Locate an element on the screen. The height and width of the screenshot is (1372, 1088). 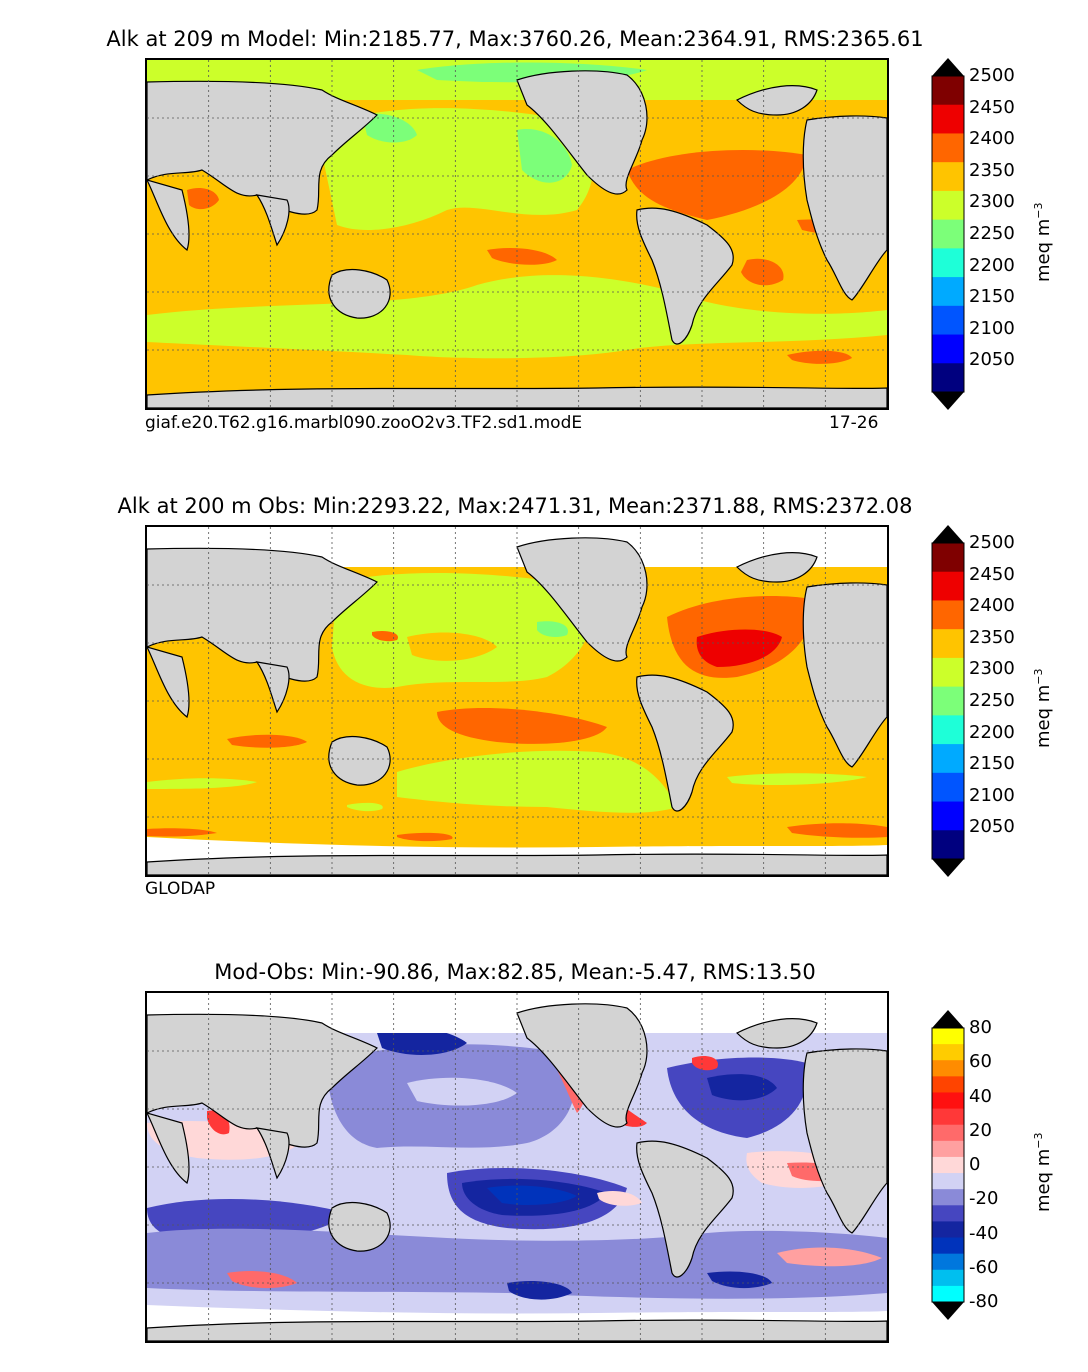
colorbar-tick-label: 2350 is located at coordinates (992, 170).